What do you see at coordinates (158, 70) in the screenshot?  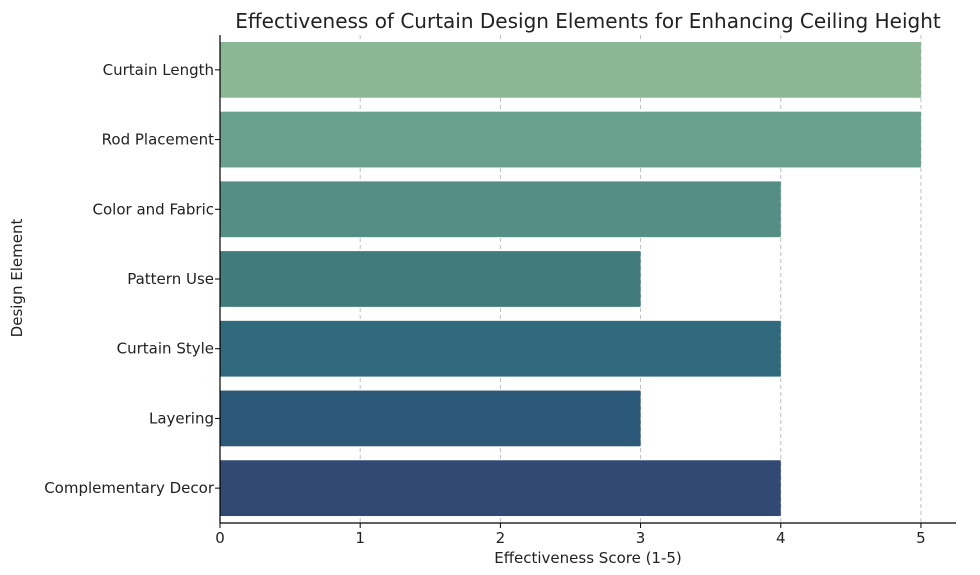 I see `y-tick-label: Curtain Length` at bounding box center [158, 70].